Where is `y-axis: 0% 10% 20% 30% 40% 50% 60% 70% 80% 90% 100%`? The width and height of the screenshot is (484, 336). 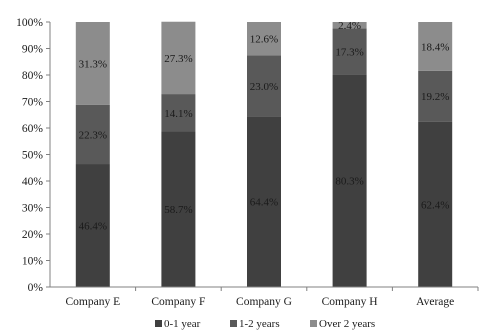
y-axis: 0% 10% 20% 30% 40% 50% 60% 70% 80% 90% 100% is located at coordinates (33, 155).